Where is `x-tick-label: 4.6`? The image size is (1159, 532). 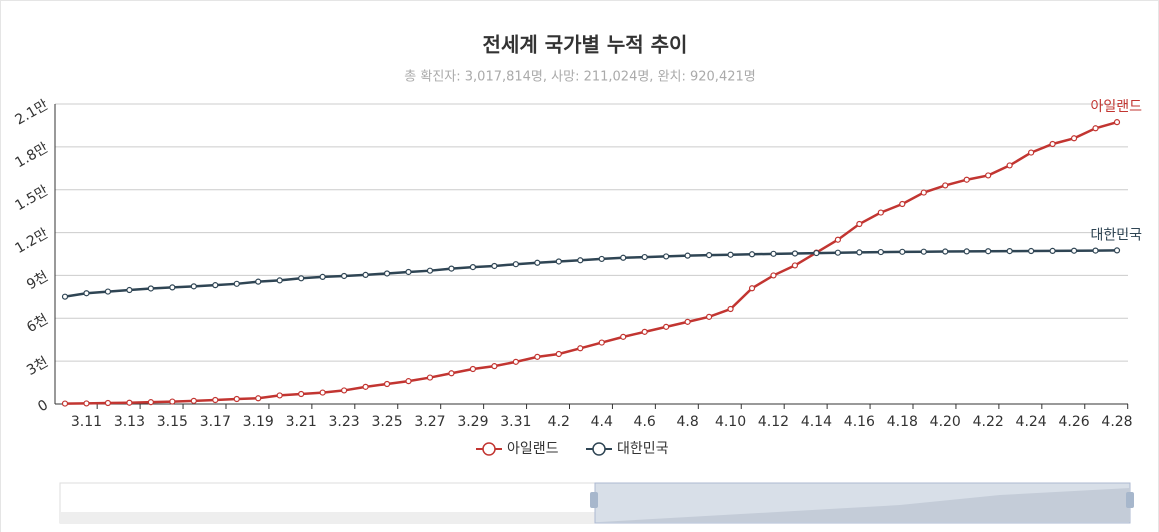
x-tick-label: 4.6 is located at coordinates (645, 422).